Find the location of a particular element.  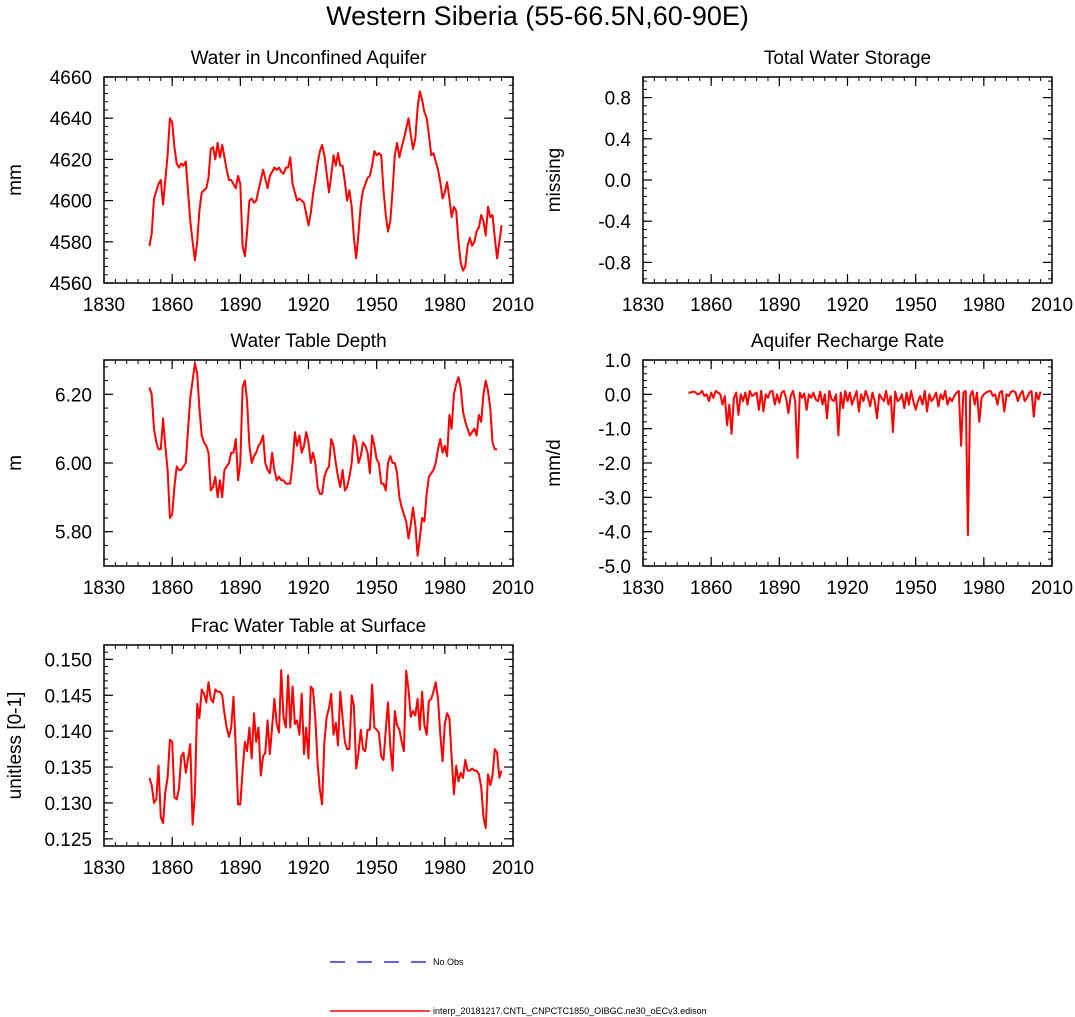

y-tick-label: -0.4 is located at coordinates (614, 222).